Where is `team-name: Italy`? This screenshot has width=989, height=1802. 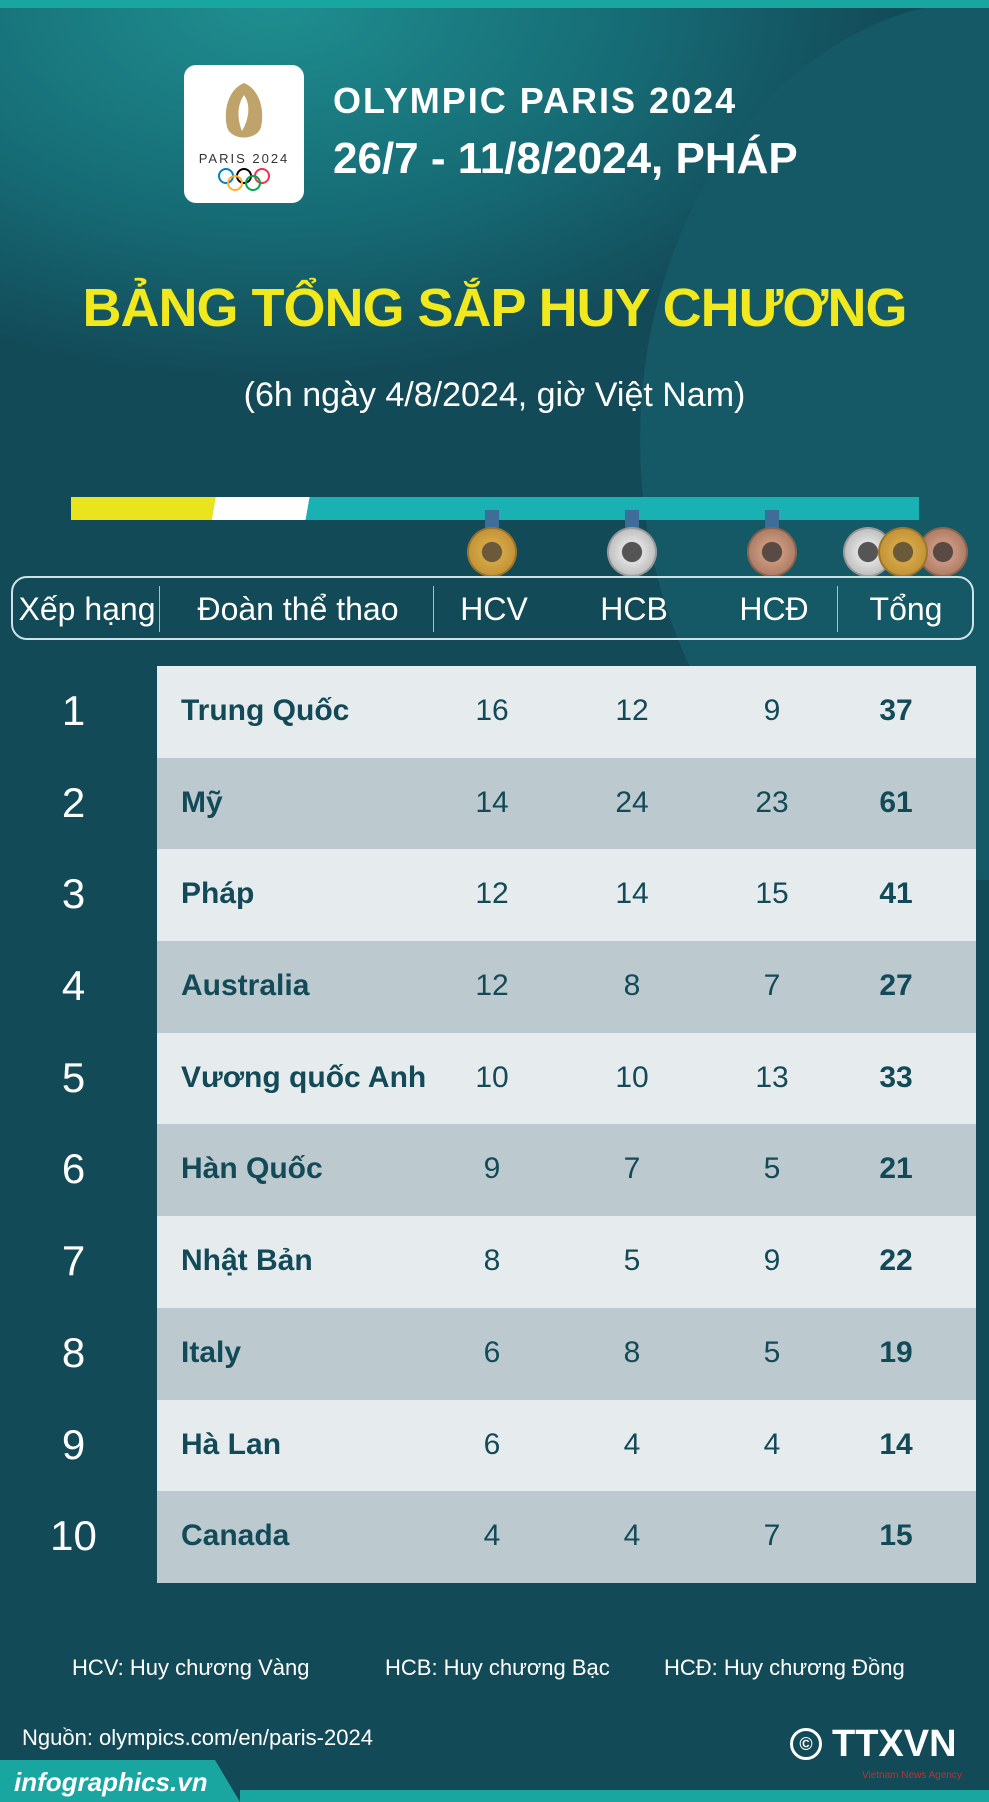
team-name: Italy is located at coordinates (211, 1352).